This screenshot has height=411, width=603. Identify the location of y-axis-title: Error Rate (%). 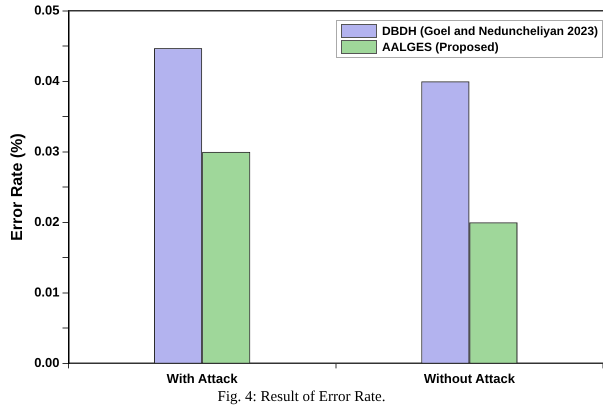
(17, 187).